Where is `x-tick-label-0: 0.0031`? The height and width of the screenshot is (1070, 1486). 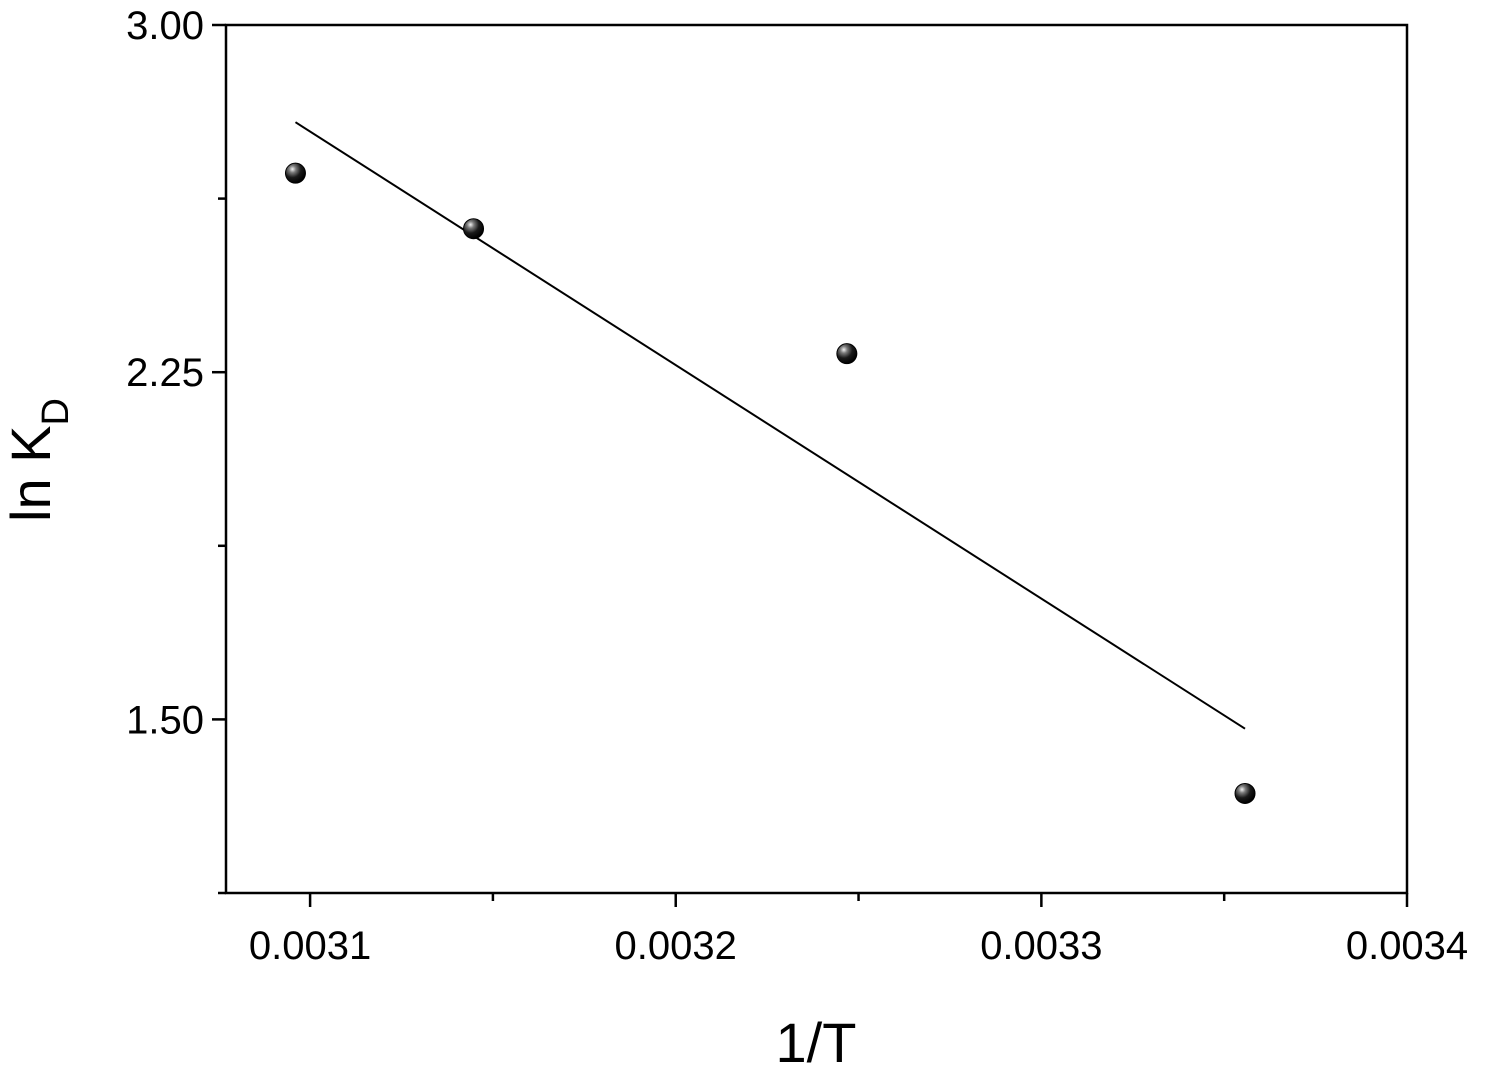 x-tick-label-0: 0.0031 is located at coordinates (310, 946).